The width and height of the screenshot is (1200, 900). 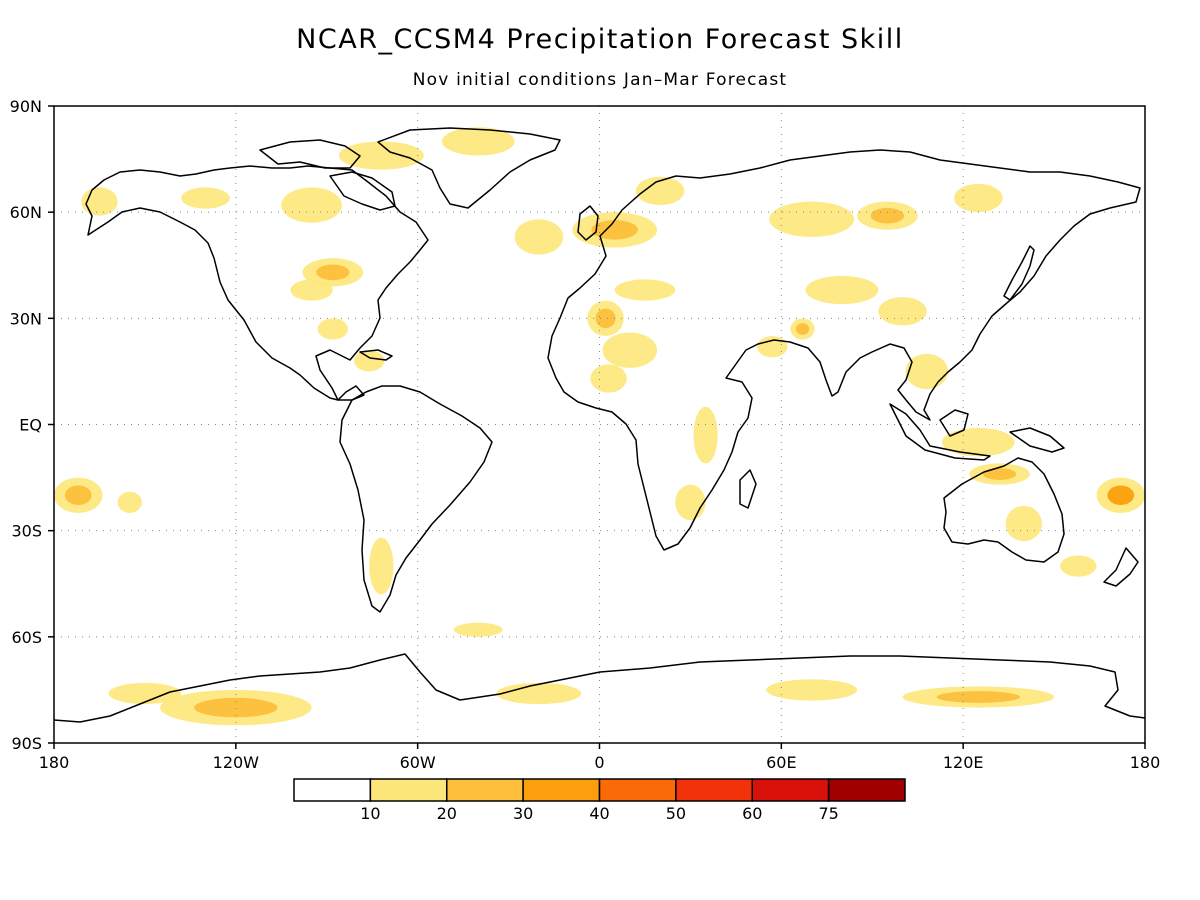 What do you see at coordinates (447, 813) in the screenshot?
I see `legend-label: 20` at bounding box center [447, 813].